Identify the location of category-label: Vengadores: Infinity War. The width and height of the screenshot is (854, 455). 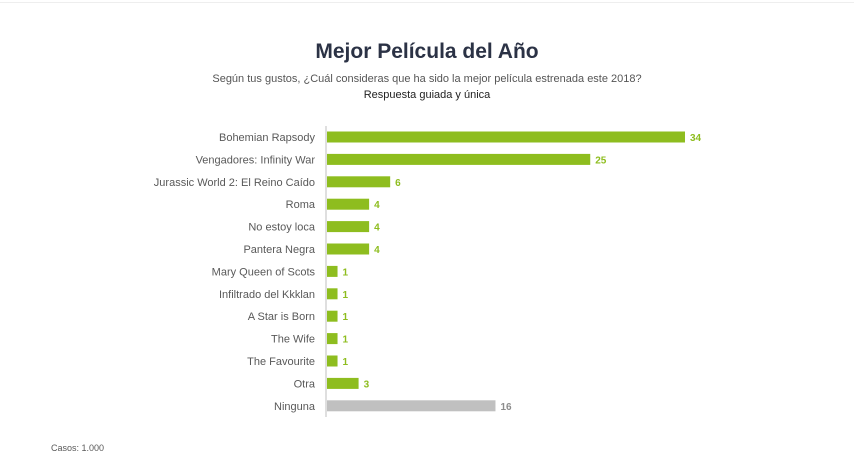
(256, 160).